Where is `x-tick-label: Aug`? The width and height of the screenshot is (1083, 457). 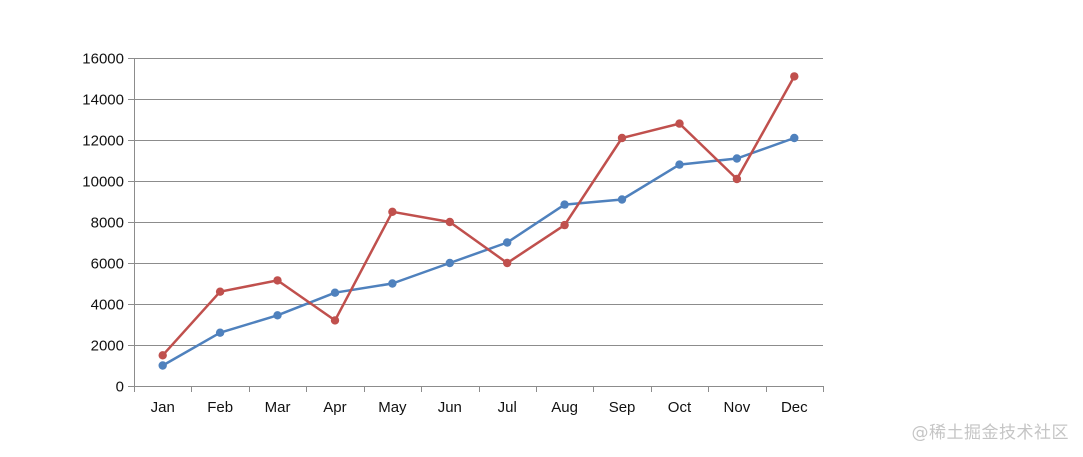 x-tick-label: Aug is located at coordinates (564, 407).